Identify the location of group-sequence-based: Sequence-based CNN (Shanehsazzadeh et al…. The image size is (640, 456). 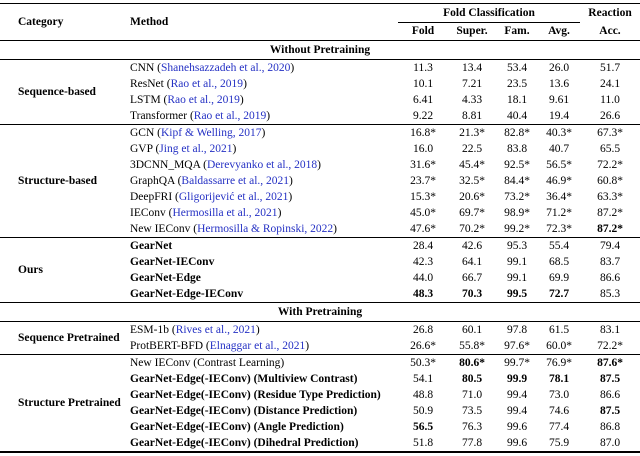
(320, 92).